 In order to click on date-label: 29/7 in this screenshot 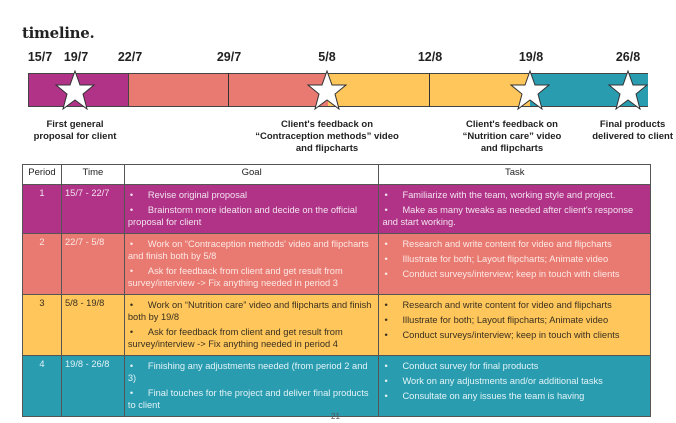, I will do `click(229, 57)`.